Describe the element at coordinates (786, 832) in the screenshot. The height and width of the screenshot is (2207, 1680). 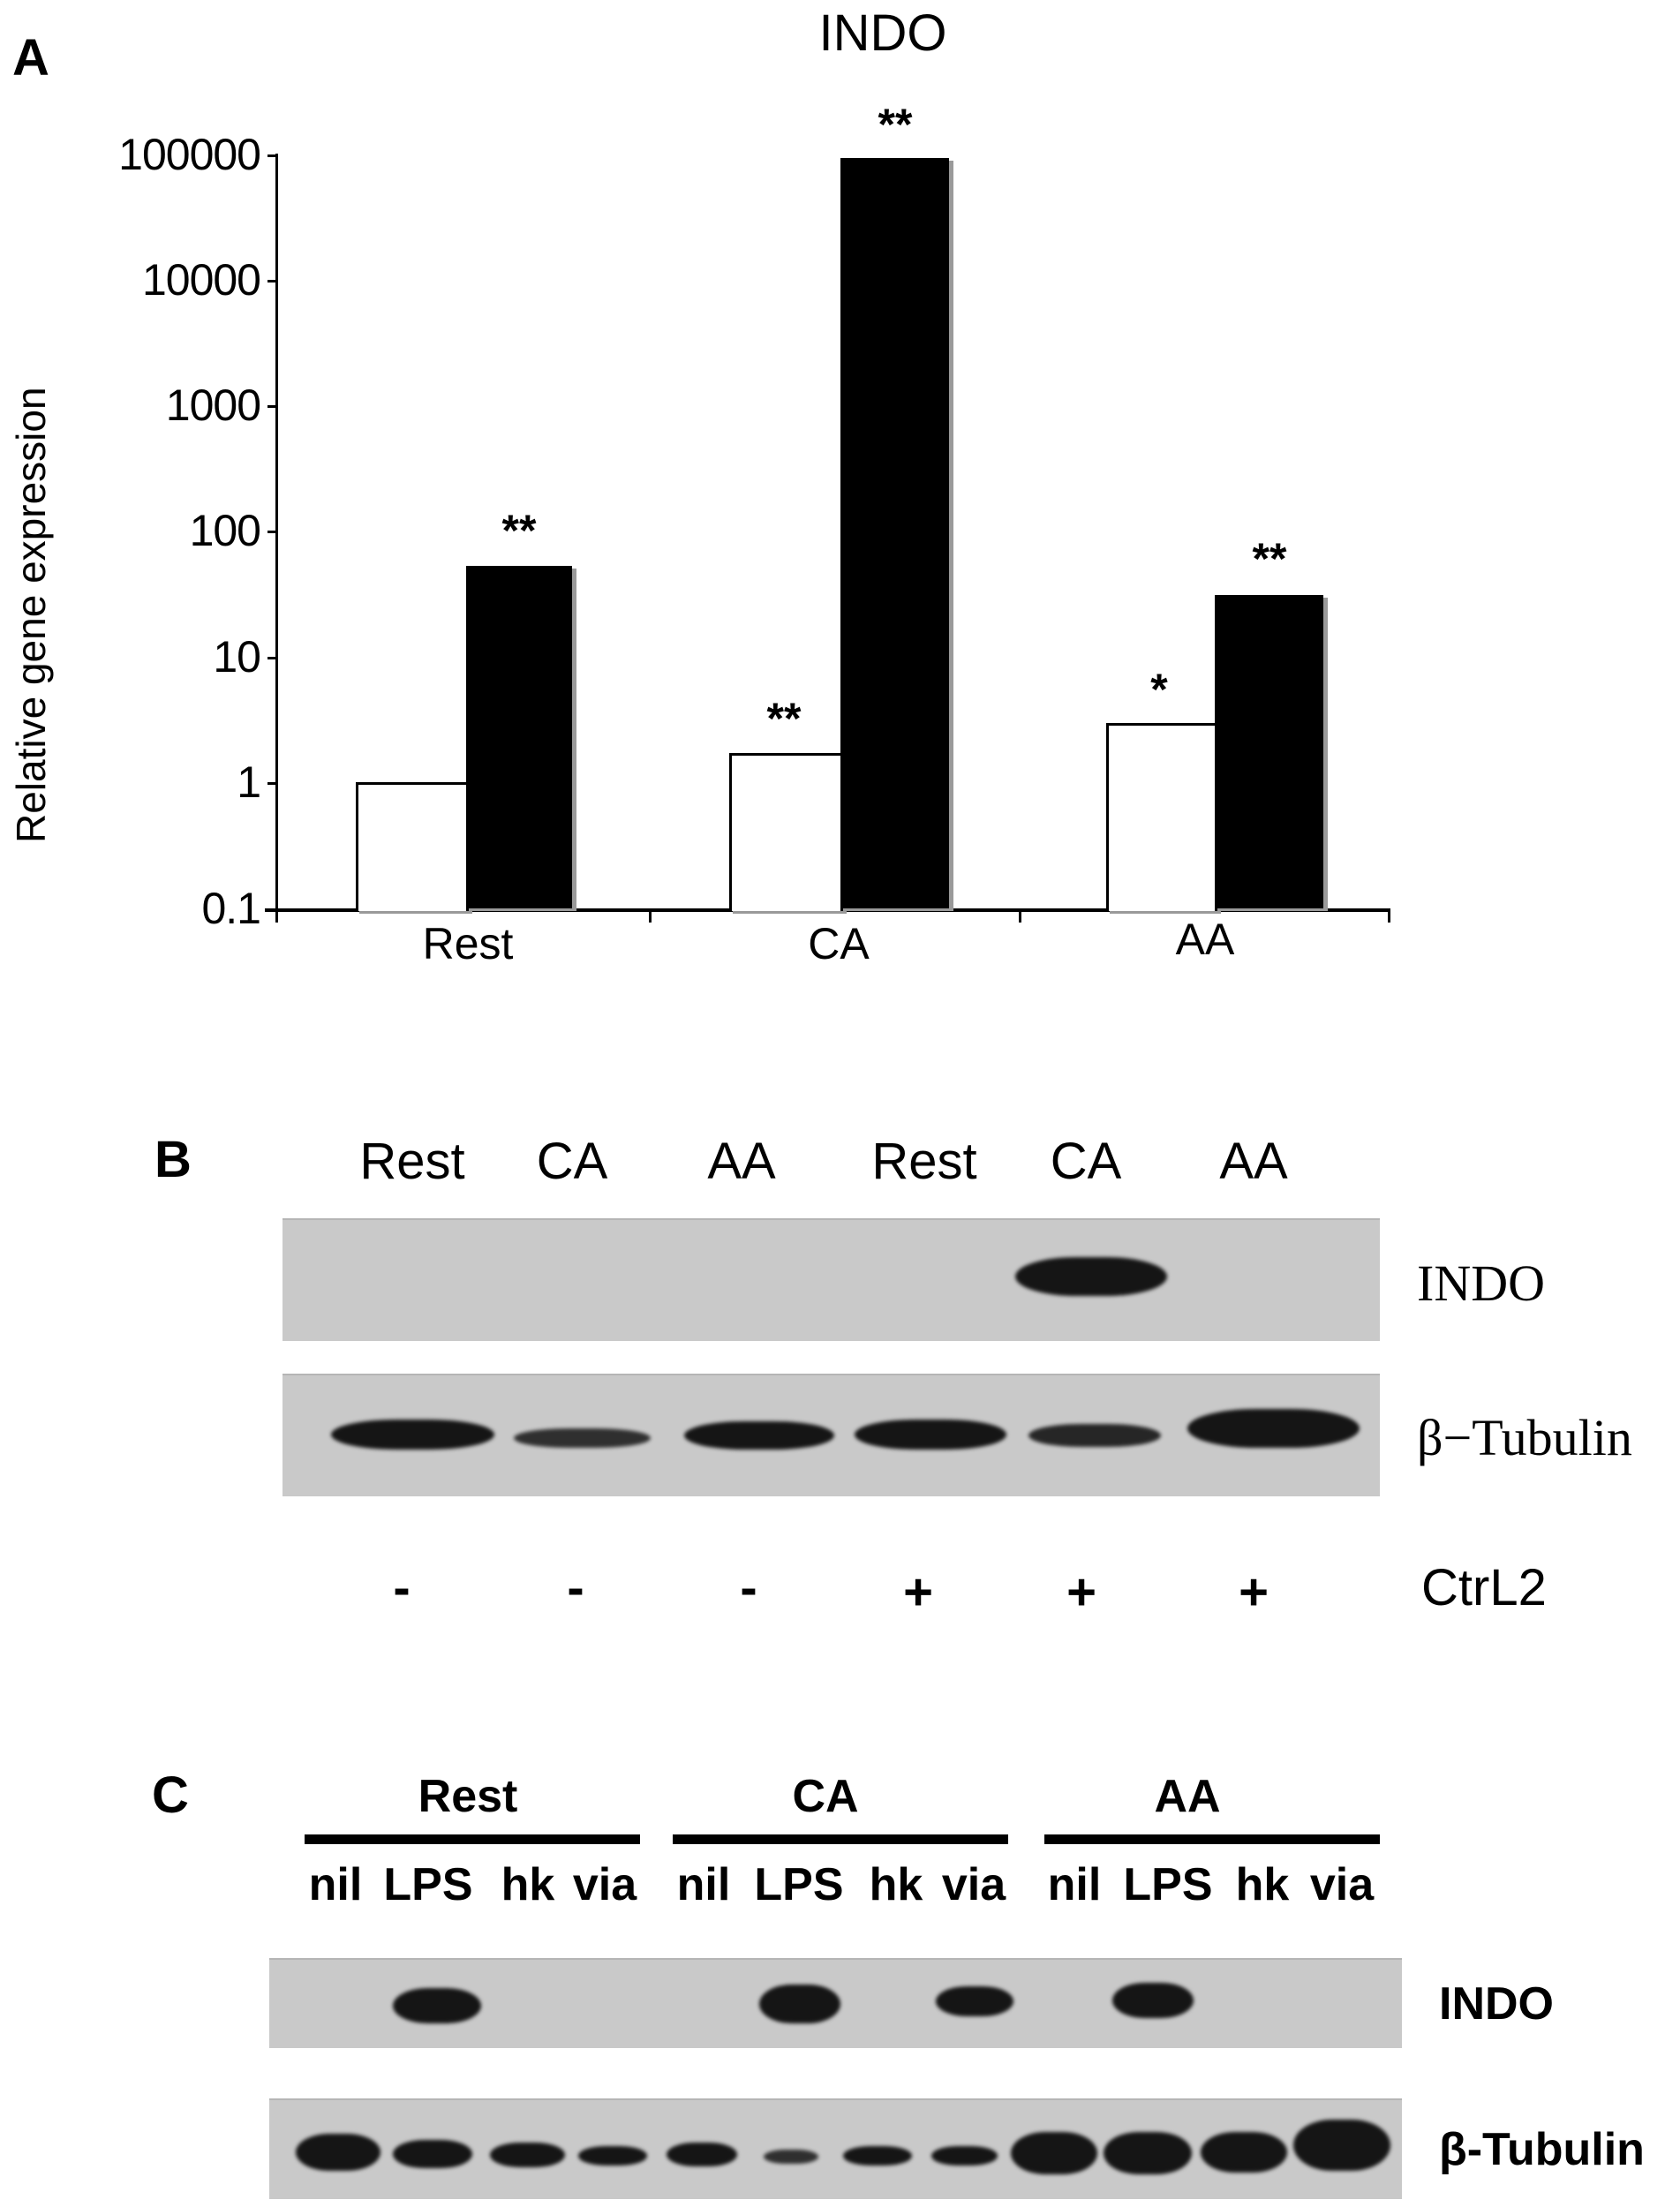
I see `bar-ca-untreated` at that location.